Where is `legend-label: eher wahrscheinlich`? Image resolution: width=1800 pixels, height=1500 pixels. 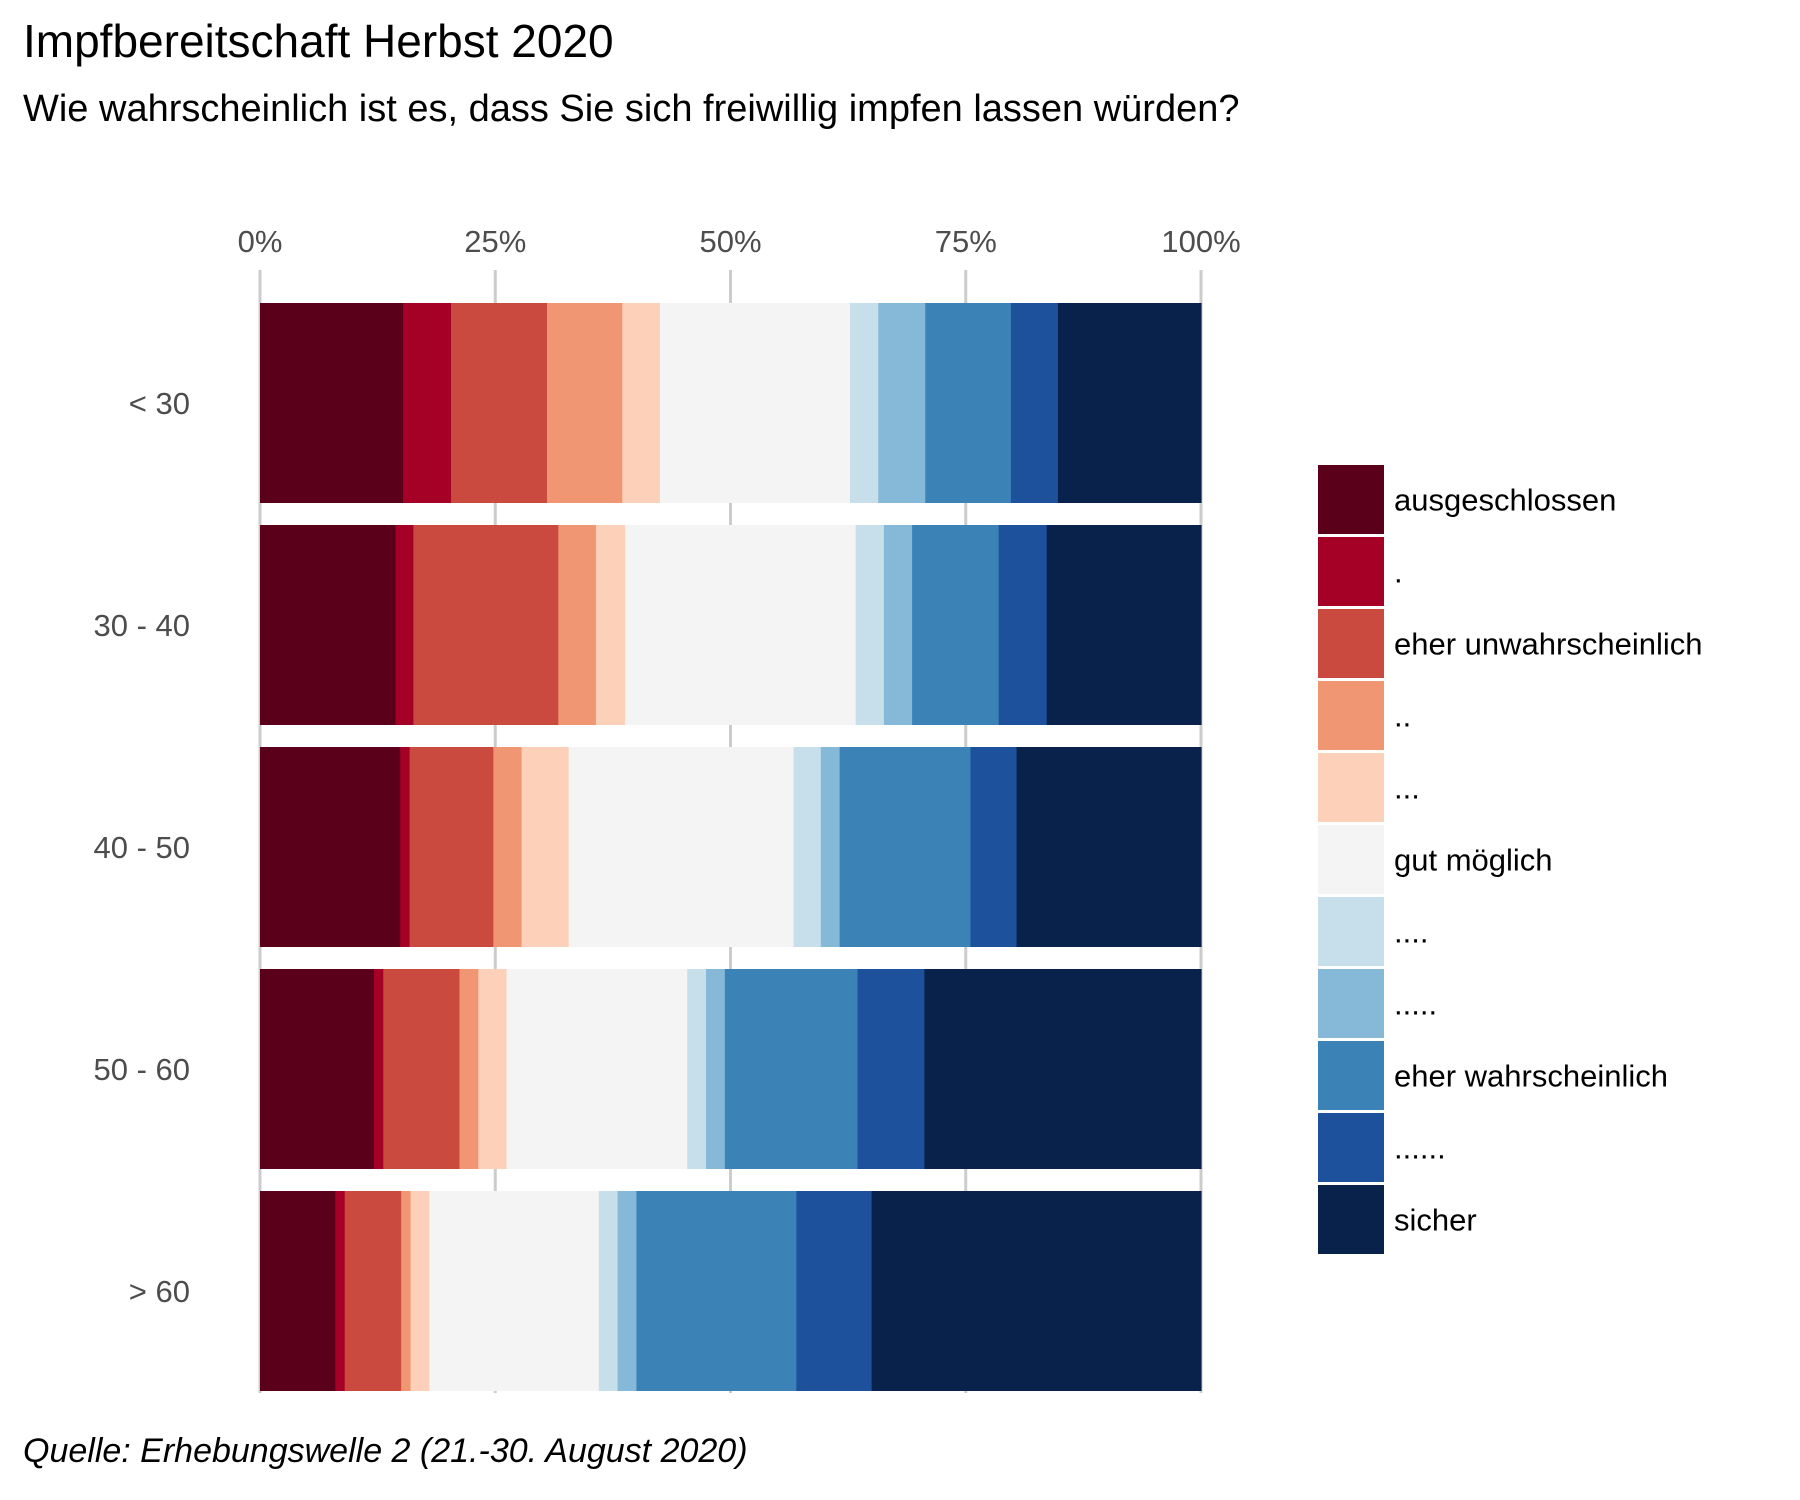 legend-label: eher wahrscheinlich is located at coordinates (1531, 1076).